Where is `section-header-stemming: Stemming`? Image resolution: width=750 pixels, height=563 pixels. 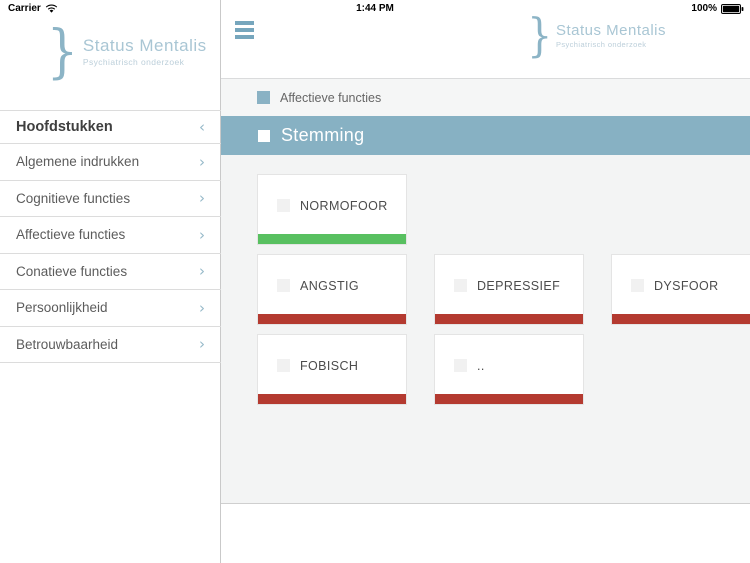 section-header-stemming: Stemming is located at coordinates (485, 135).